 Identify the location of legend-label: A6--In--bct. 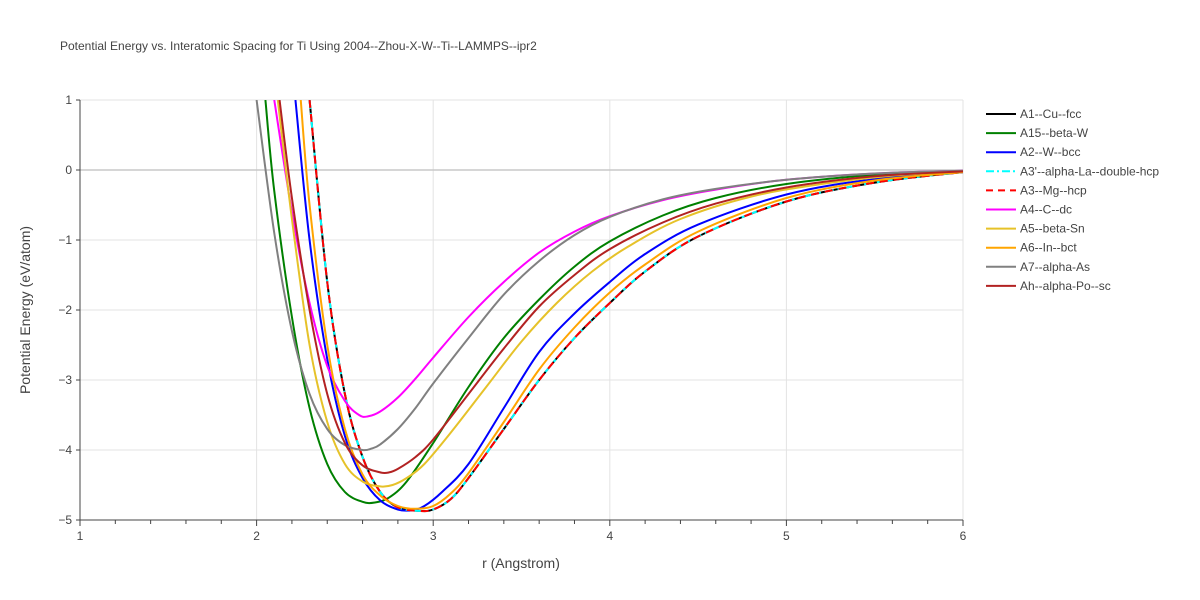
(1048, 248).